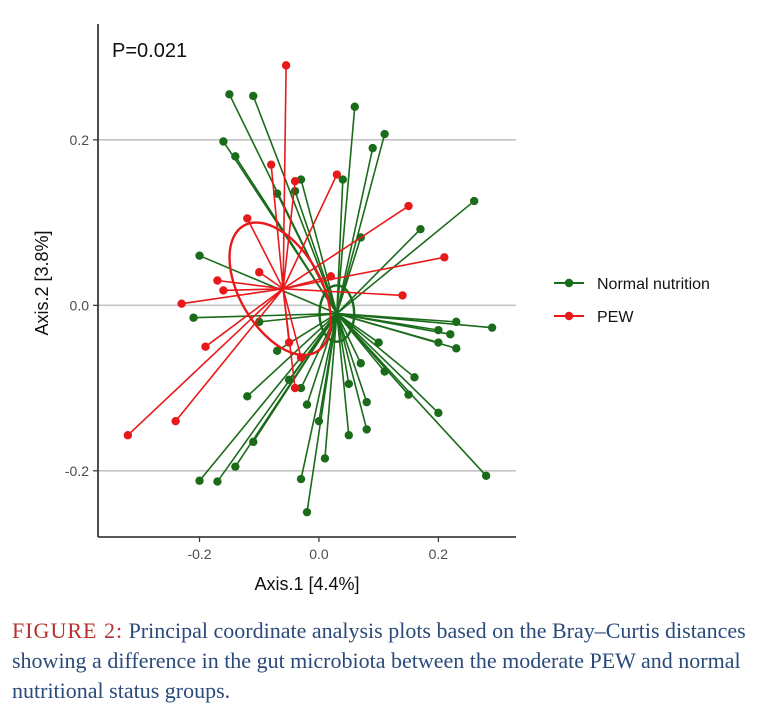 The width and height of the screenshot is (768, 727). I want to click on p-value-annotation: P=0.021, so click(149, 51).